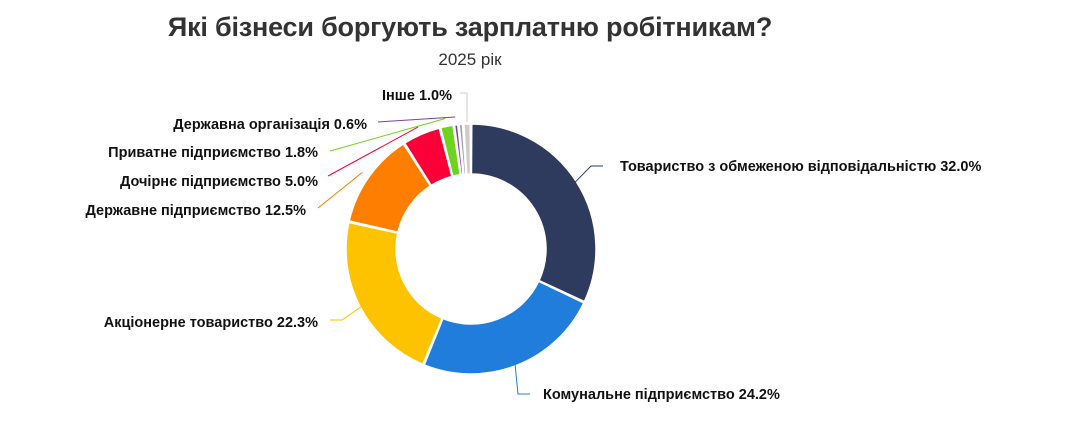 The image size is (1086, 421). Describe the element at coordinates (417, 96) in the screenshot. I see `slice-label-8: Інше 1.0%` at that location.